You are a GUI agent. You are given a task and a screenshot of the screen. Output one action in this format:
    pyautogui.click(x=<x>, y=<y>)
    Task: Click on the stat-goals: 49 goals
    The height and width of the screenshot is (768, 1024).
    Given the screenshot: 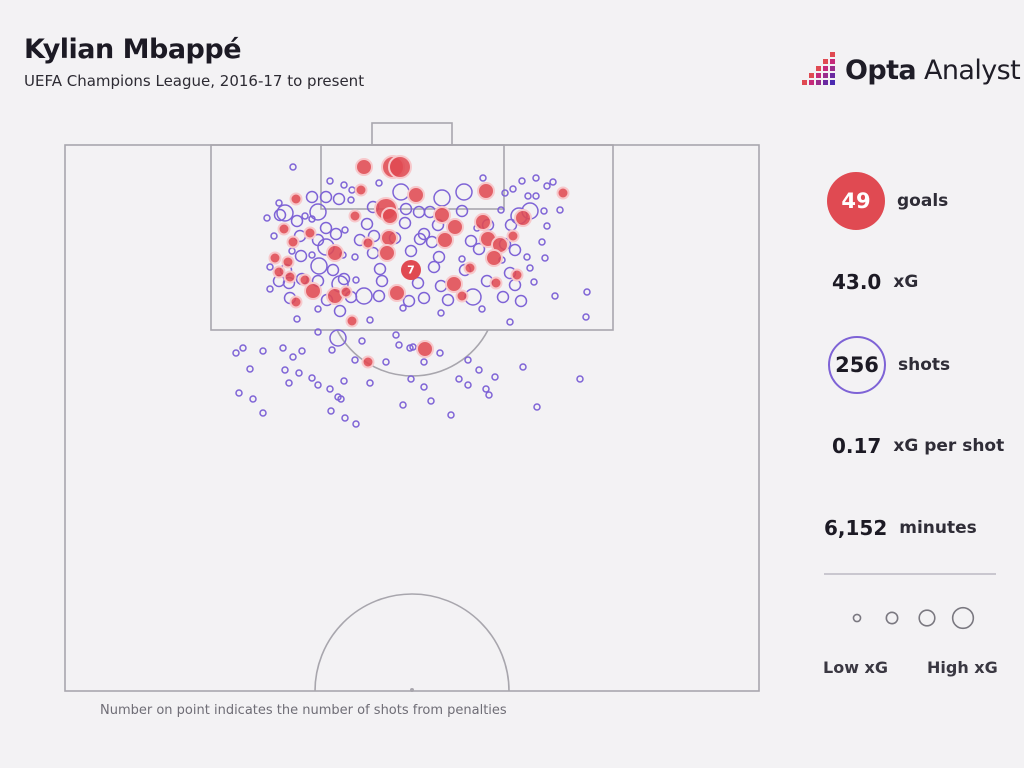 What is the action you would take?
    pyautogui.click(x=887, y=201)
    